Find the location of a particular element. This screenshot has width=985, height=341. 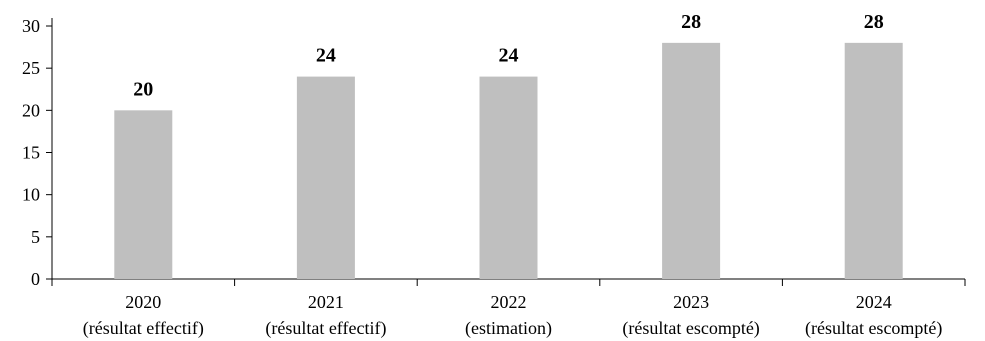

x-tick-label-year: 2020 is located at coordinates (143, 302).